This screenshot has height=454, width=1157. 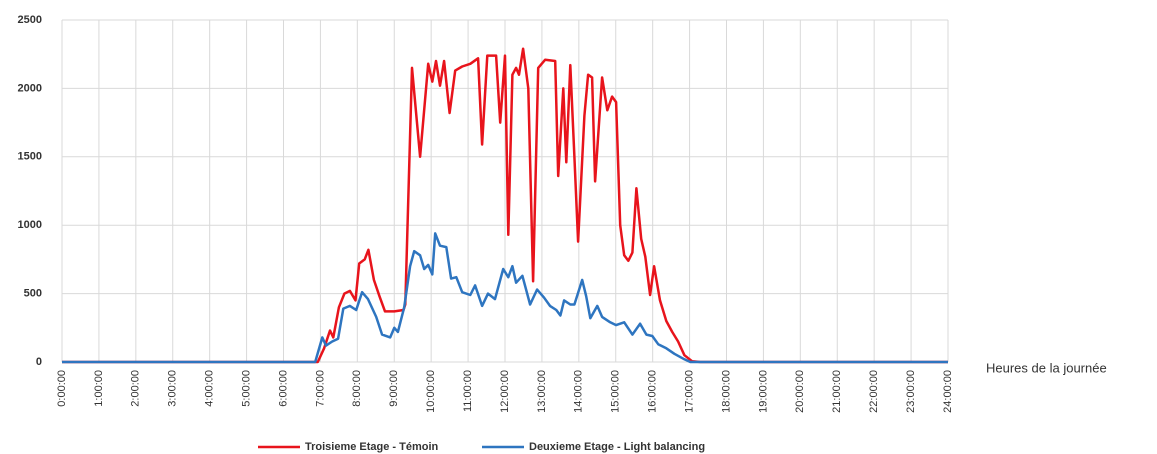 What do you see at coordinates (372, 447) in the screenshot?
I see `legend-label: Troisieme Etage - Témoin` at bounding box center [372, 447].